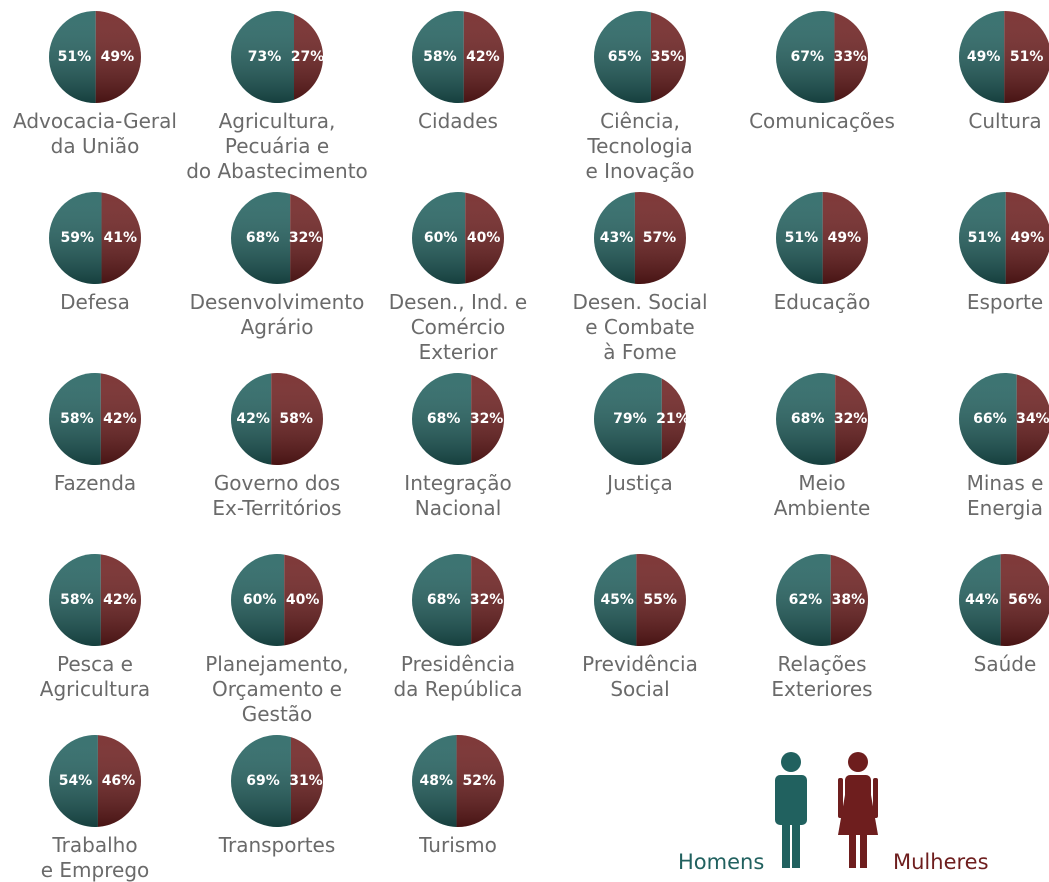 The height and width of the screenshot is (882, 1049). Describe the element at coordinates (76, 781) in the screenshot. I see `value-label: 54%` at that location.